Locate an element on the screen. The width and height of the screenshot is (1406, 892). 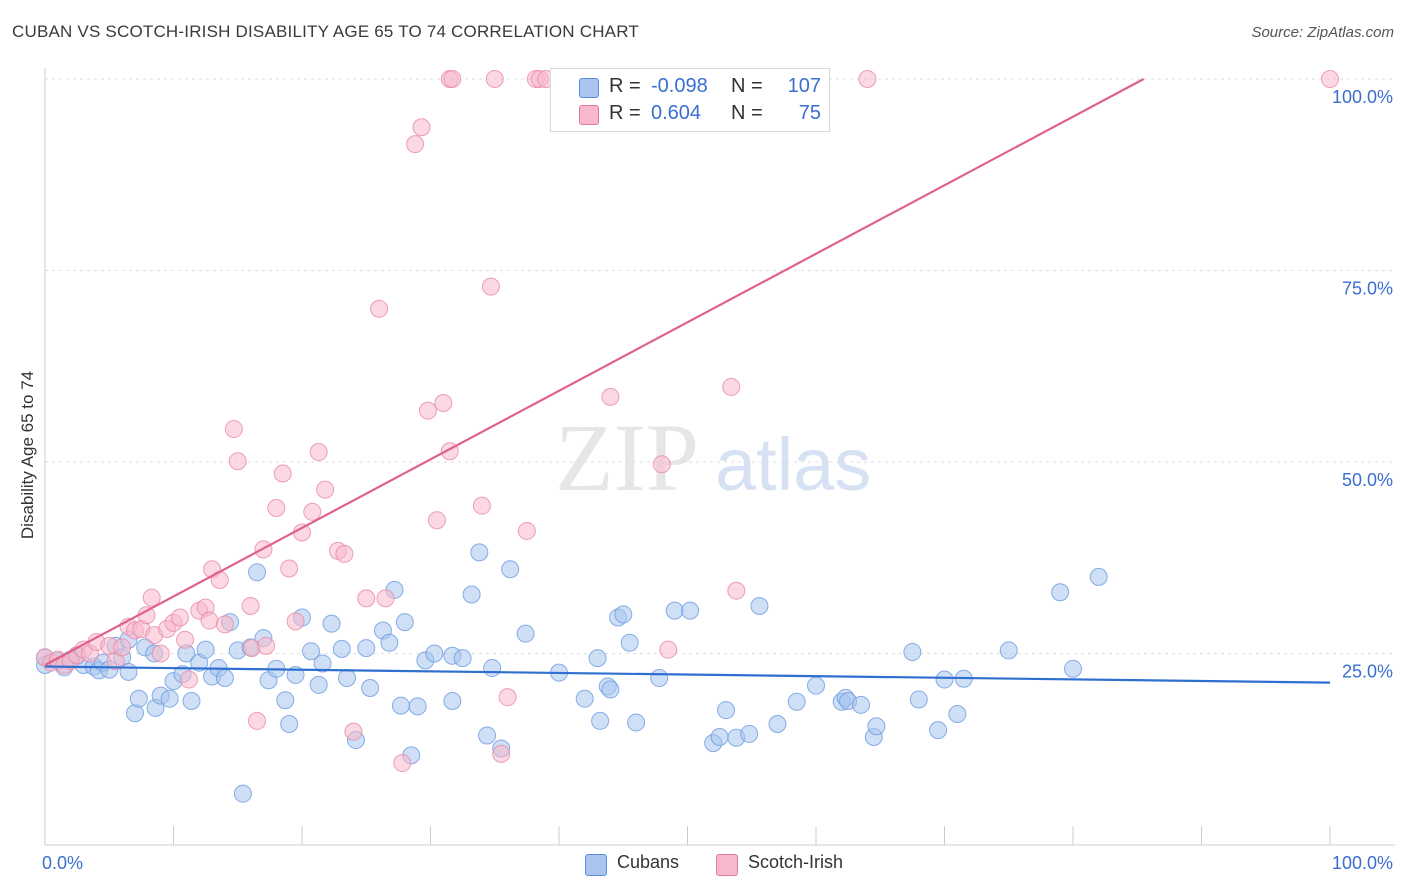
watermark-zip: ZIP is located at coordinates (627, 457).